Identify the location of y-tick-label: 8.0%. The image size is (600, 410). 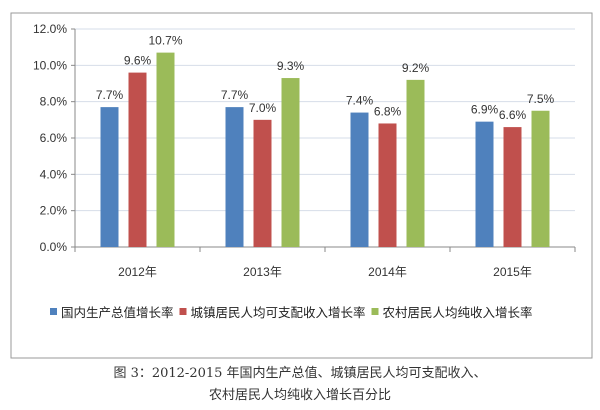
(54, 102).